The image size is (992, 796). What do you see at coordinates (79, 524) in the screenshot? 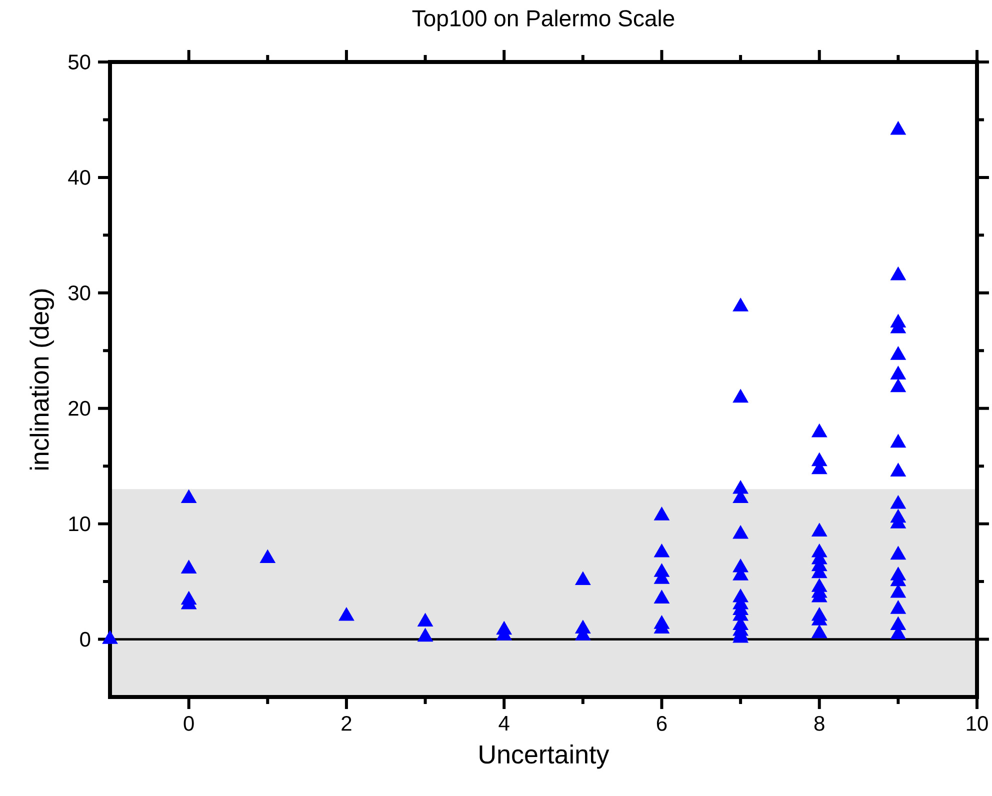
I see `y-tick-label: 10` at bounding box center [79, 524].